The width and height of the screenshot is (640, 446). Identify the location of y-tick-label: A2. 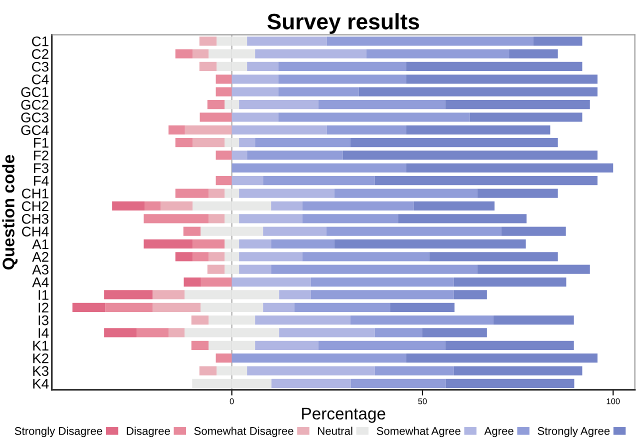
(40, 257).